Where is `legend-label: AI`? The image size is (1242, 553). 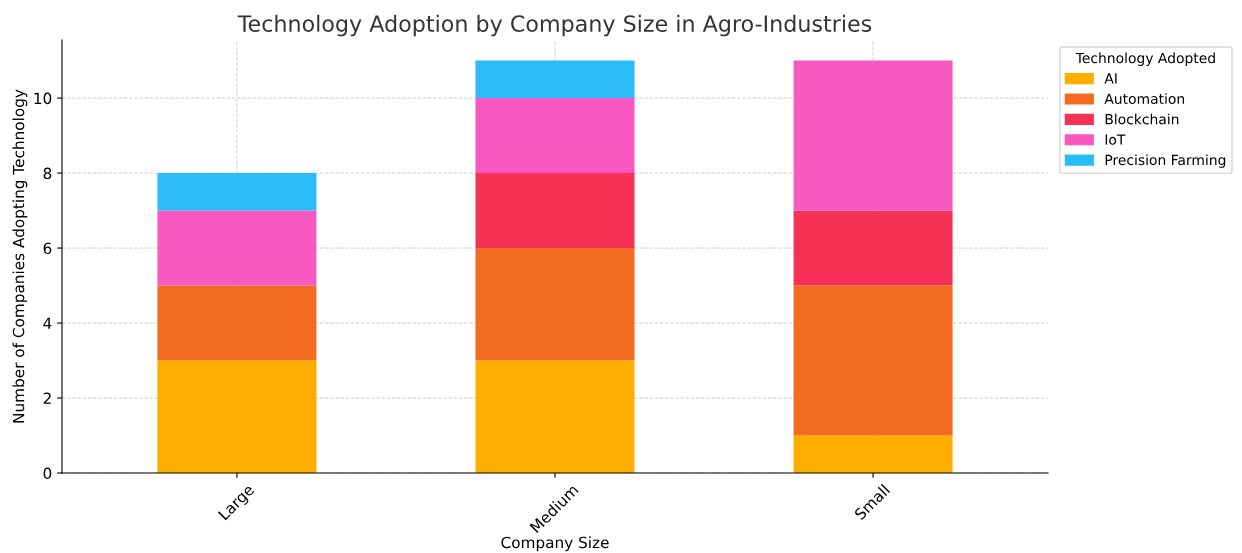
legend-label: AI is located at coordinates (1110, 78).